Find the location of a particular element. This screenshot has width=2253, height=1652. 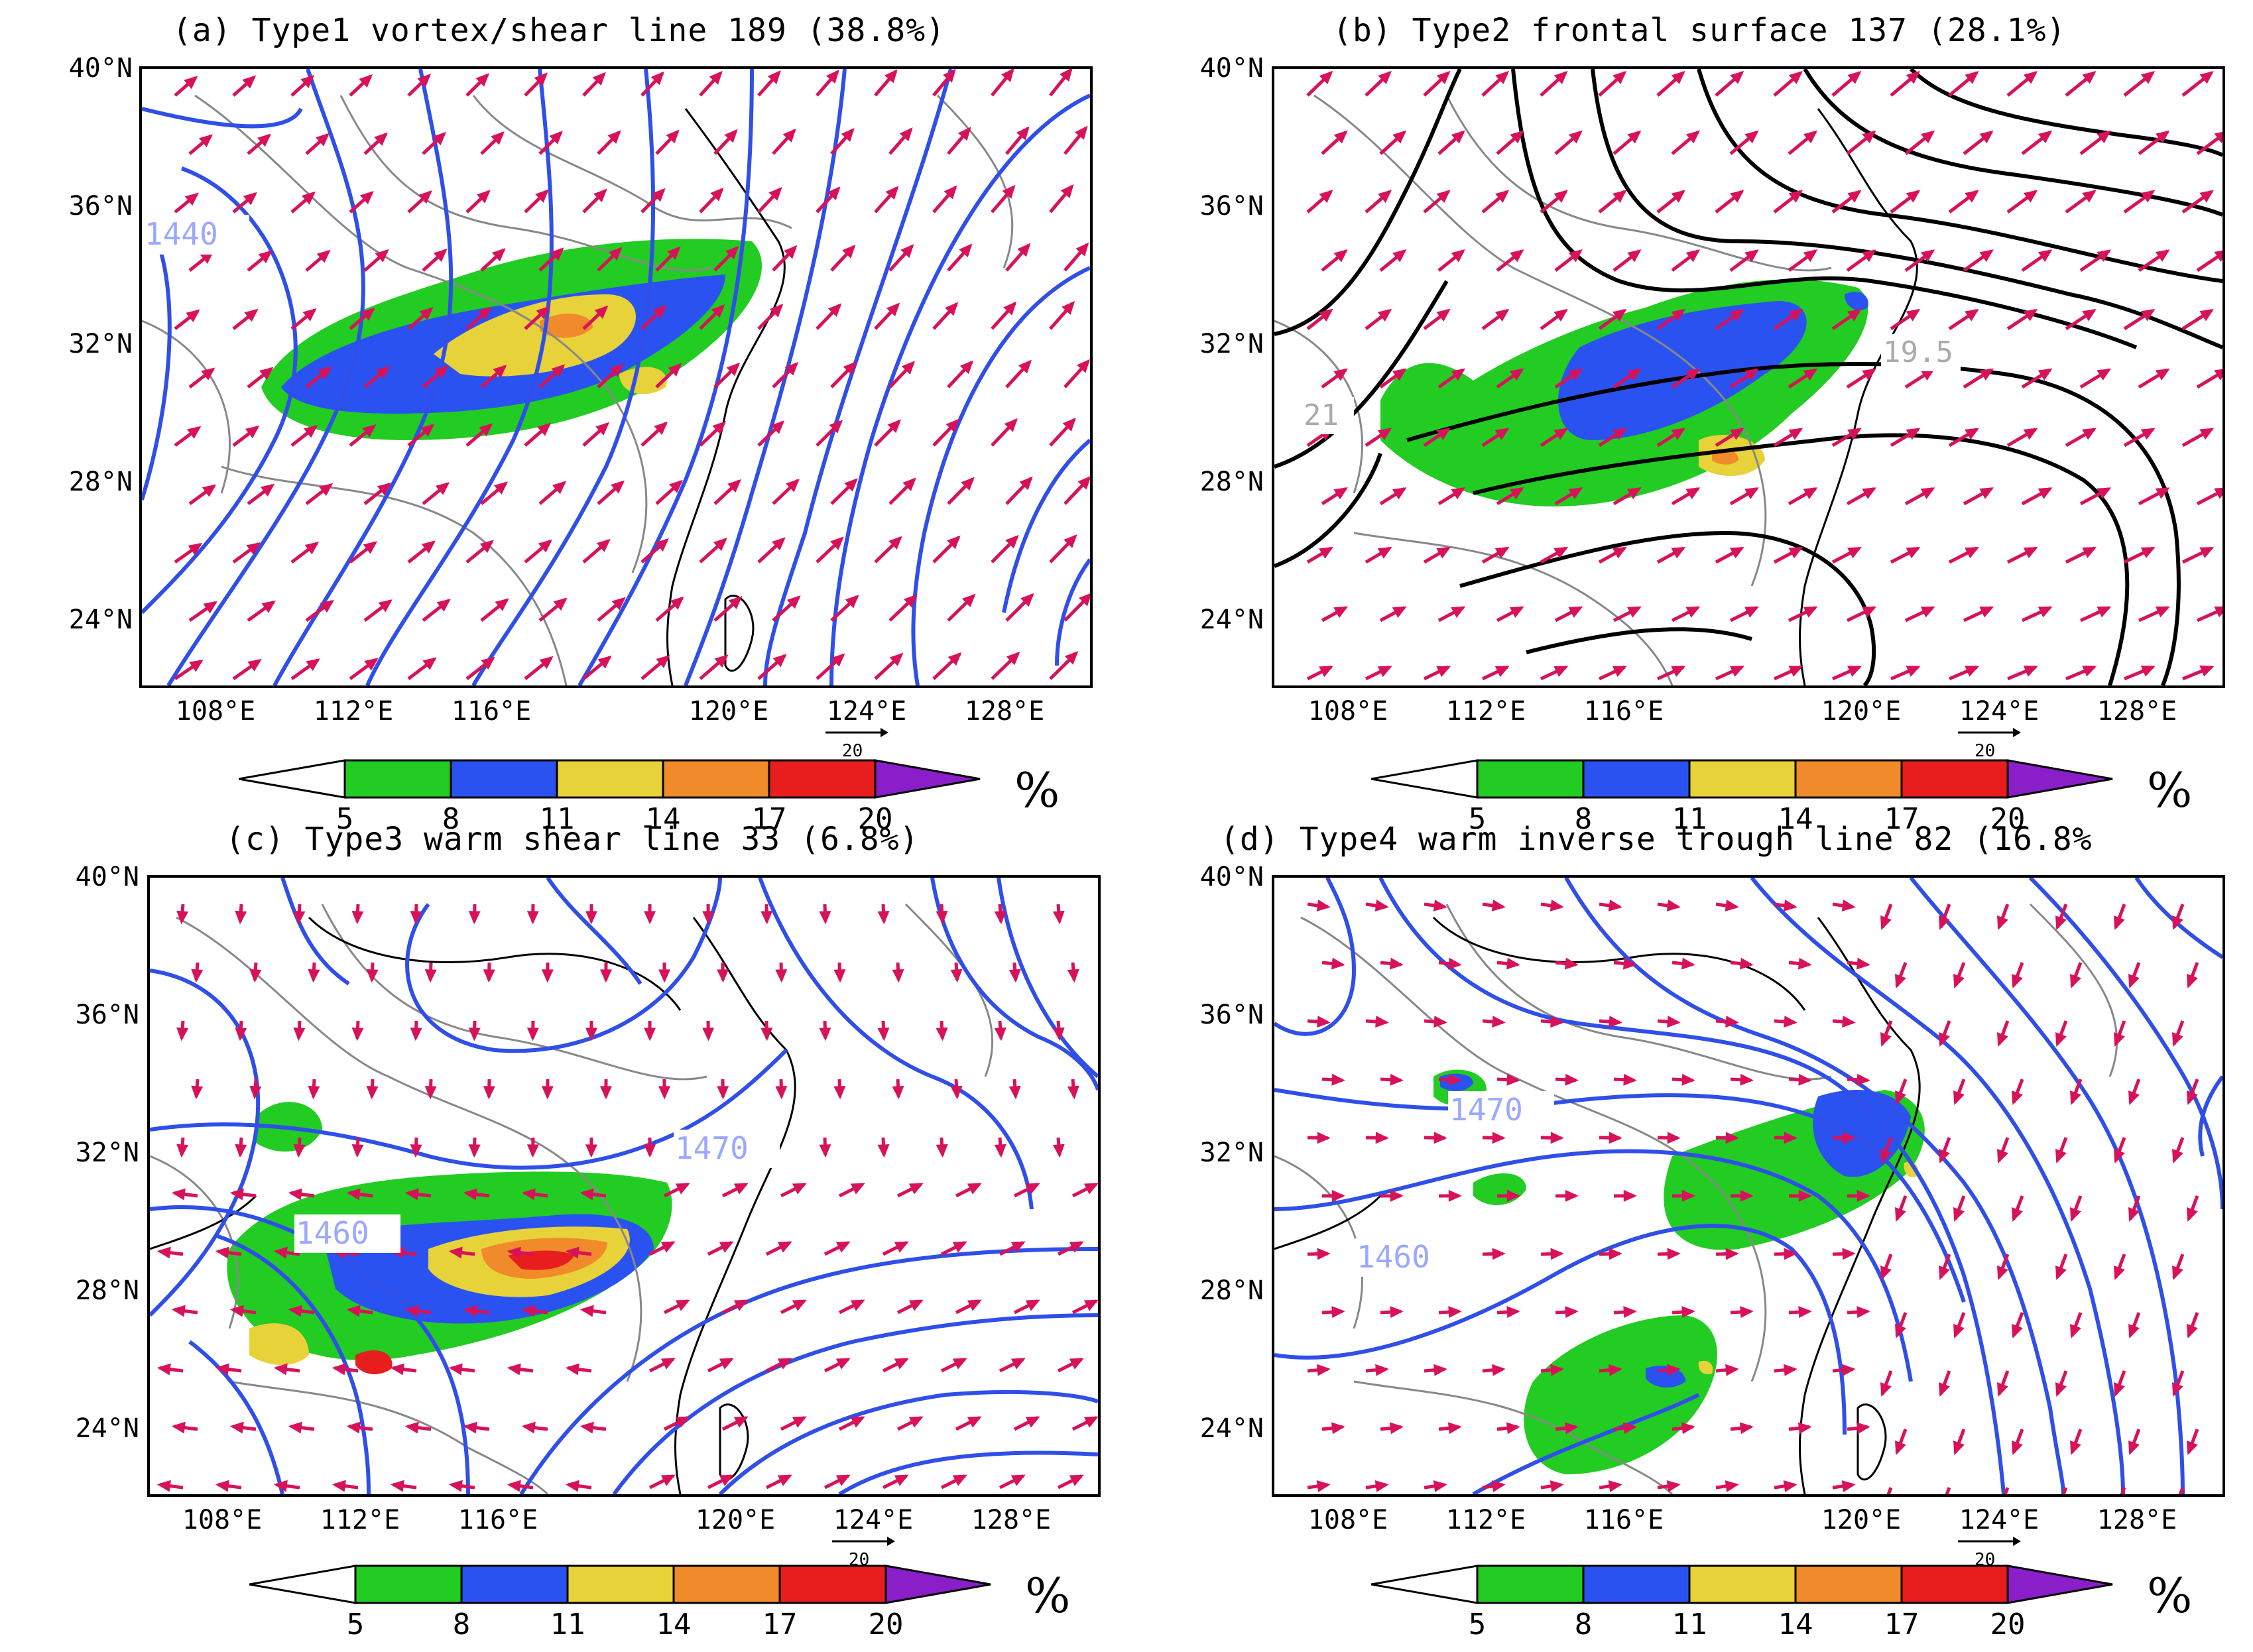

lon-label: 128°E is located at coordinates (2137, 1520).